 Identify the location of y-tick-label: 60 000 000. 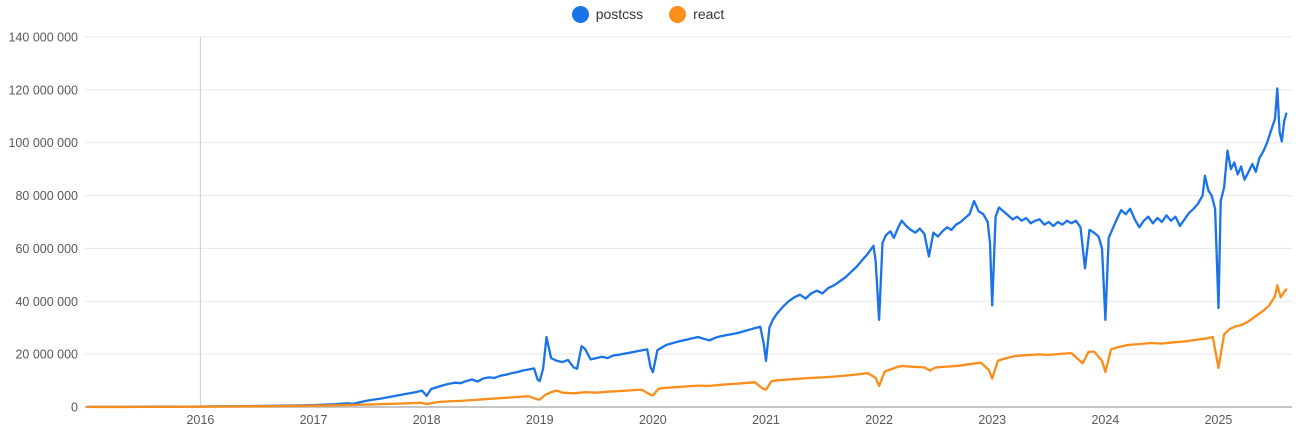
(46, 249).